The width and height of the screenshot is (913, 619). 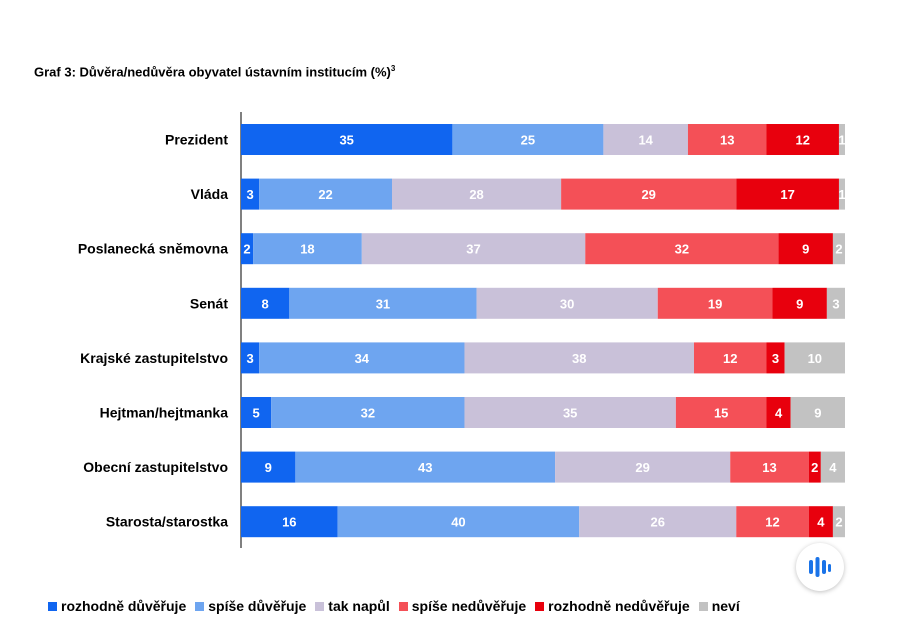 I want to click on value-label: 26, so click(x=658, y=522).